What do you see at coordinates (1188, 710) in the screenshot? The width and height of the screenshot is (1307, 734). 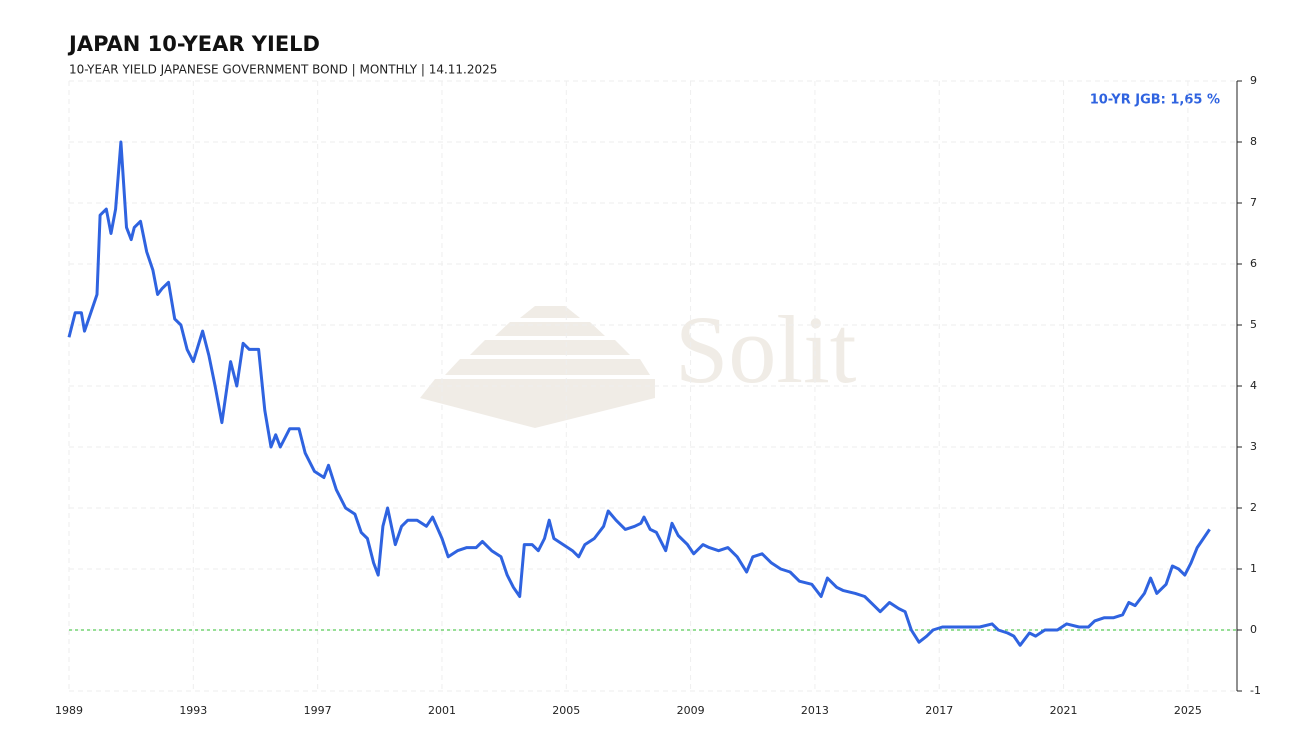 I see `x-tick-label: 2025` at bounding box center [1188, 710].